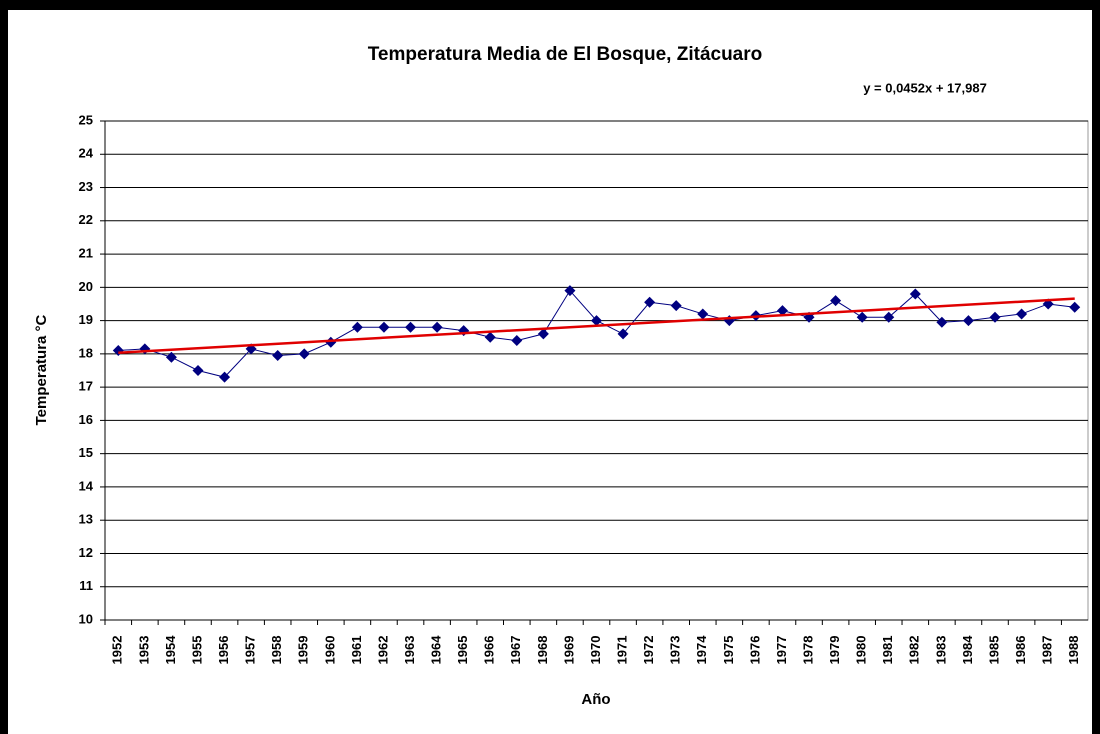 The image size is (1100, 734). I want to click on x-tick-label: 1955, so click(196, 650).